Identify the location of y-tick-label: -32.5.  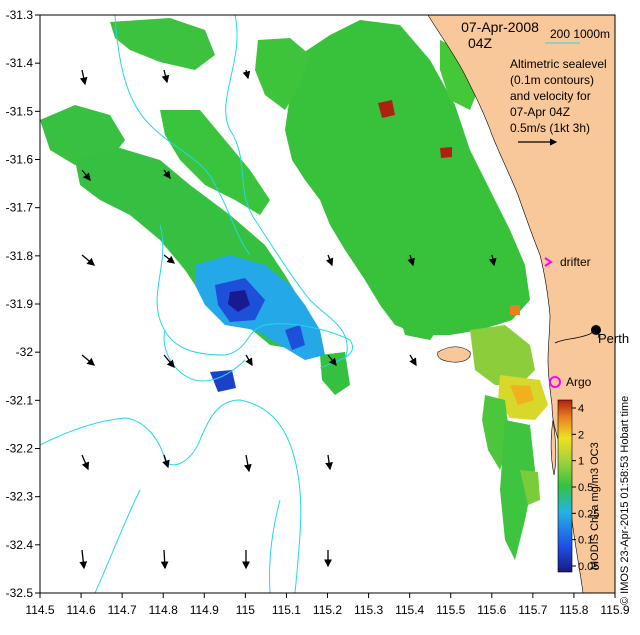
(20, 593).